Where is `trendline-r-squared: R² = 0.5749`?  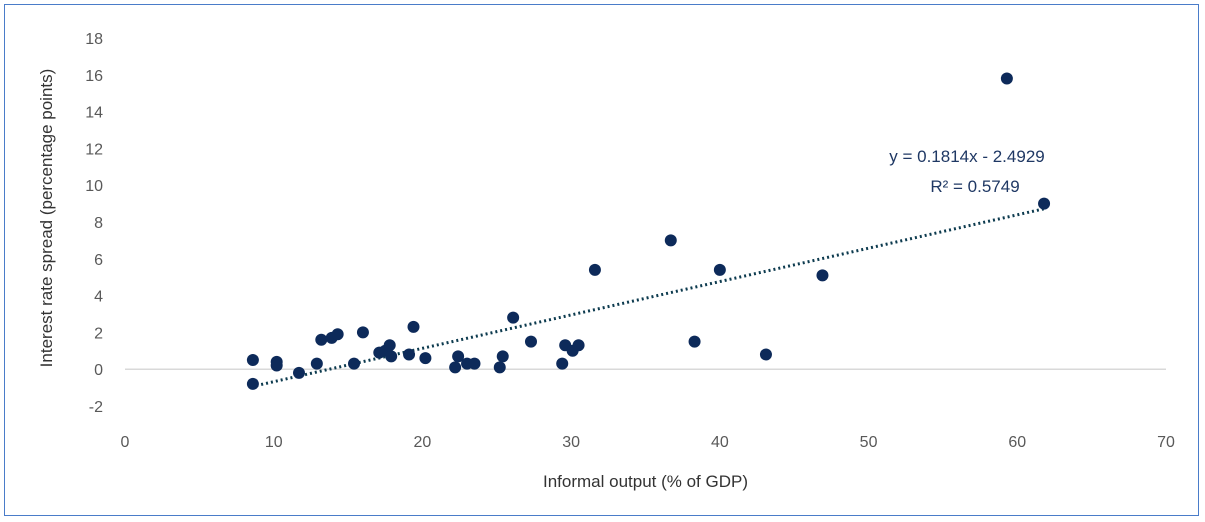 trendline-r-squared: R² = 0.5749 is located at coordinates (974, 186).